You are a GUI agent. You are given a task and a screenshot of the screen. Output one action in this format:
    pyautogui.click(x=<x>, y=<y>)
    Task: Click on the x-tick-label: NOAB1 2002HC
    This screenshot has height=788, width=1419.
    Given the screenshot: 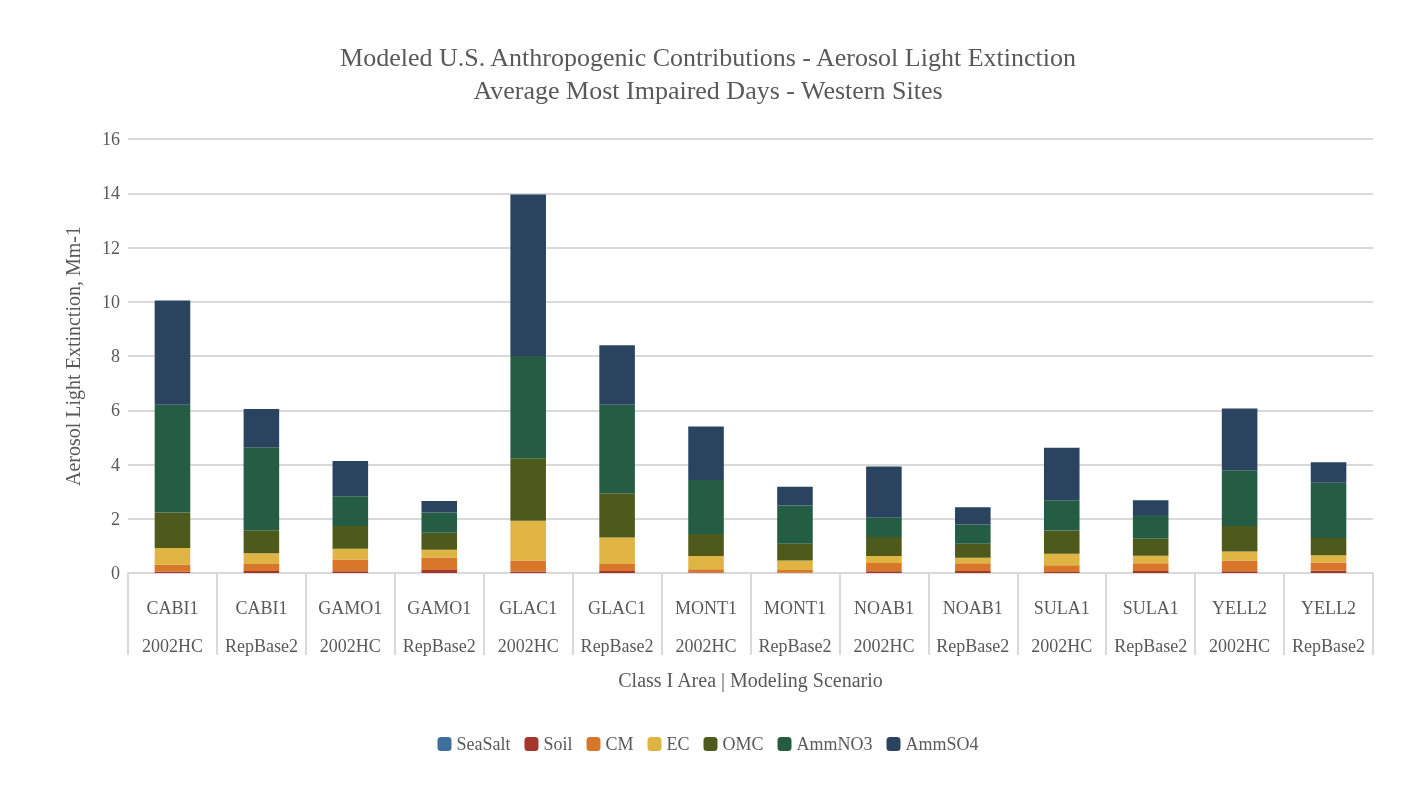 What is the action you would take?
    pyautogui.click(x=884, y=627)
    